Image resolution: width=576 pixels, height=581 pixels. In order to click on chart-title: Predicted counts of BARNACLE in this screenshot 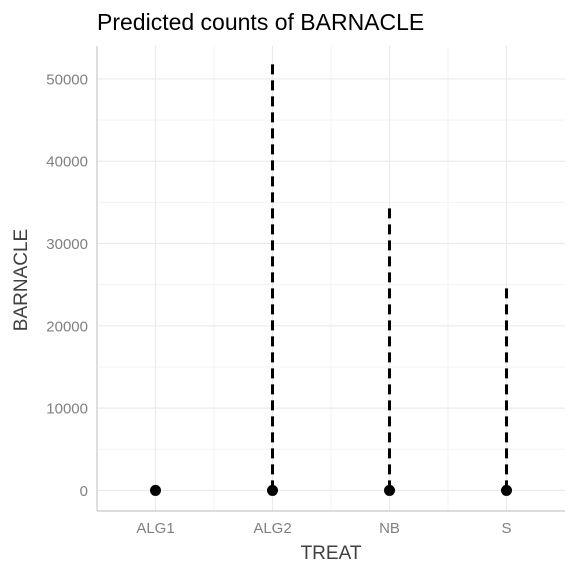, I will do `click(260, 22)`.